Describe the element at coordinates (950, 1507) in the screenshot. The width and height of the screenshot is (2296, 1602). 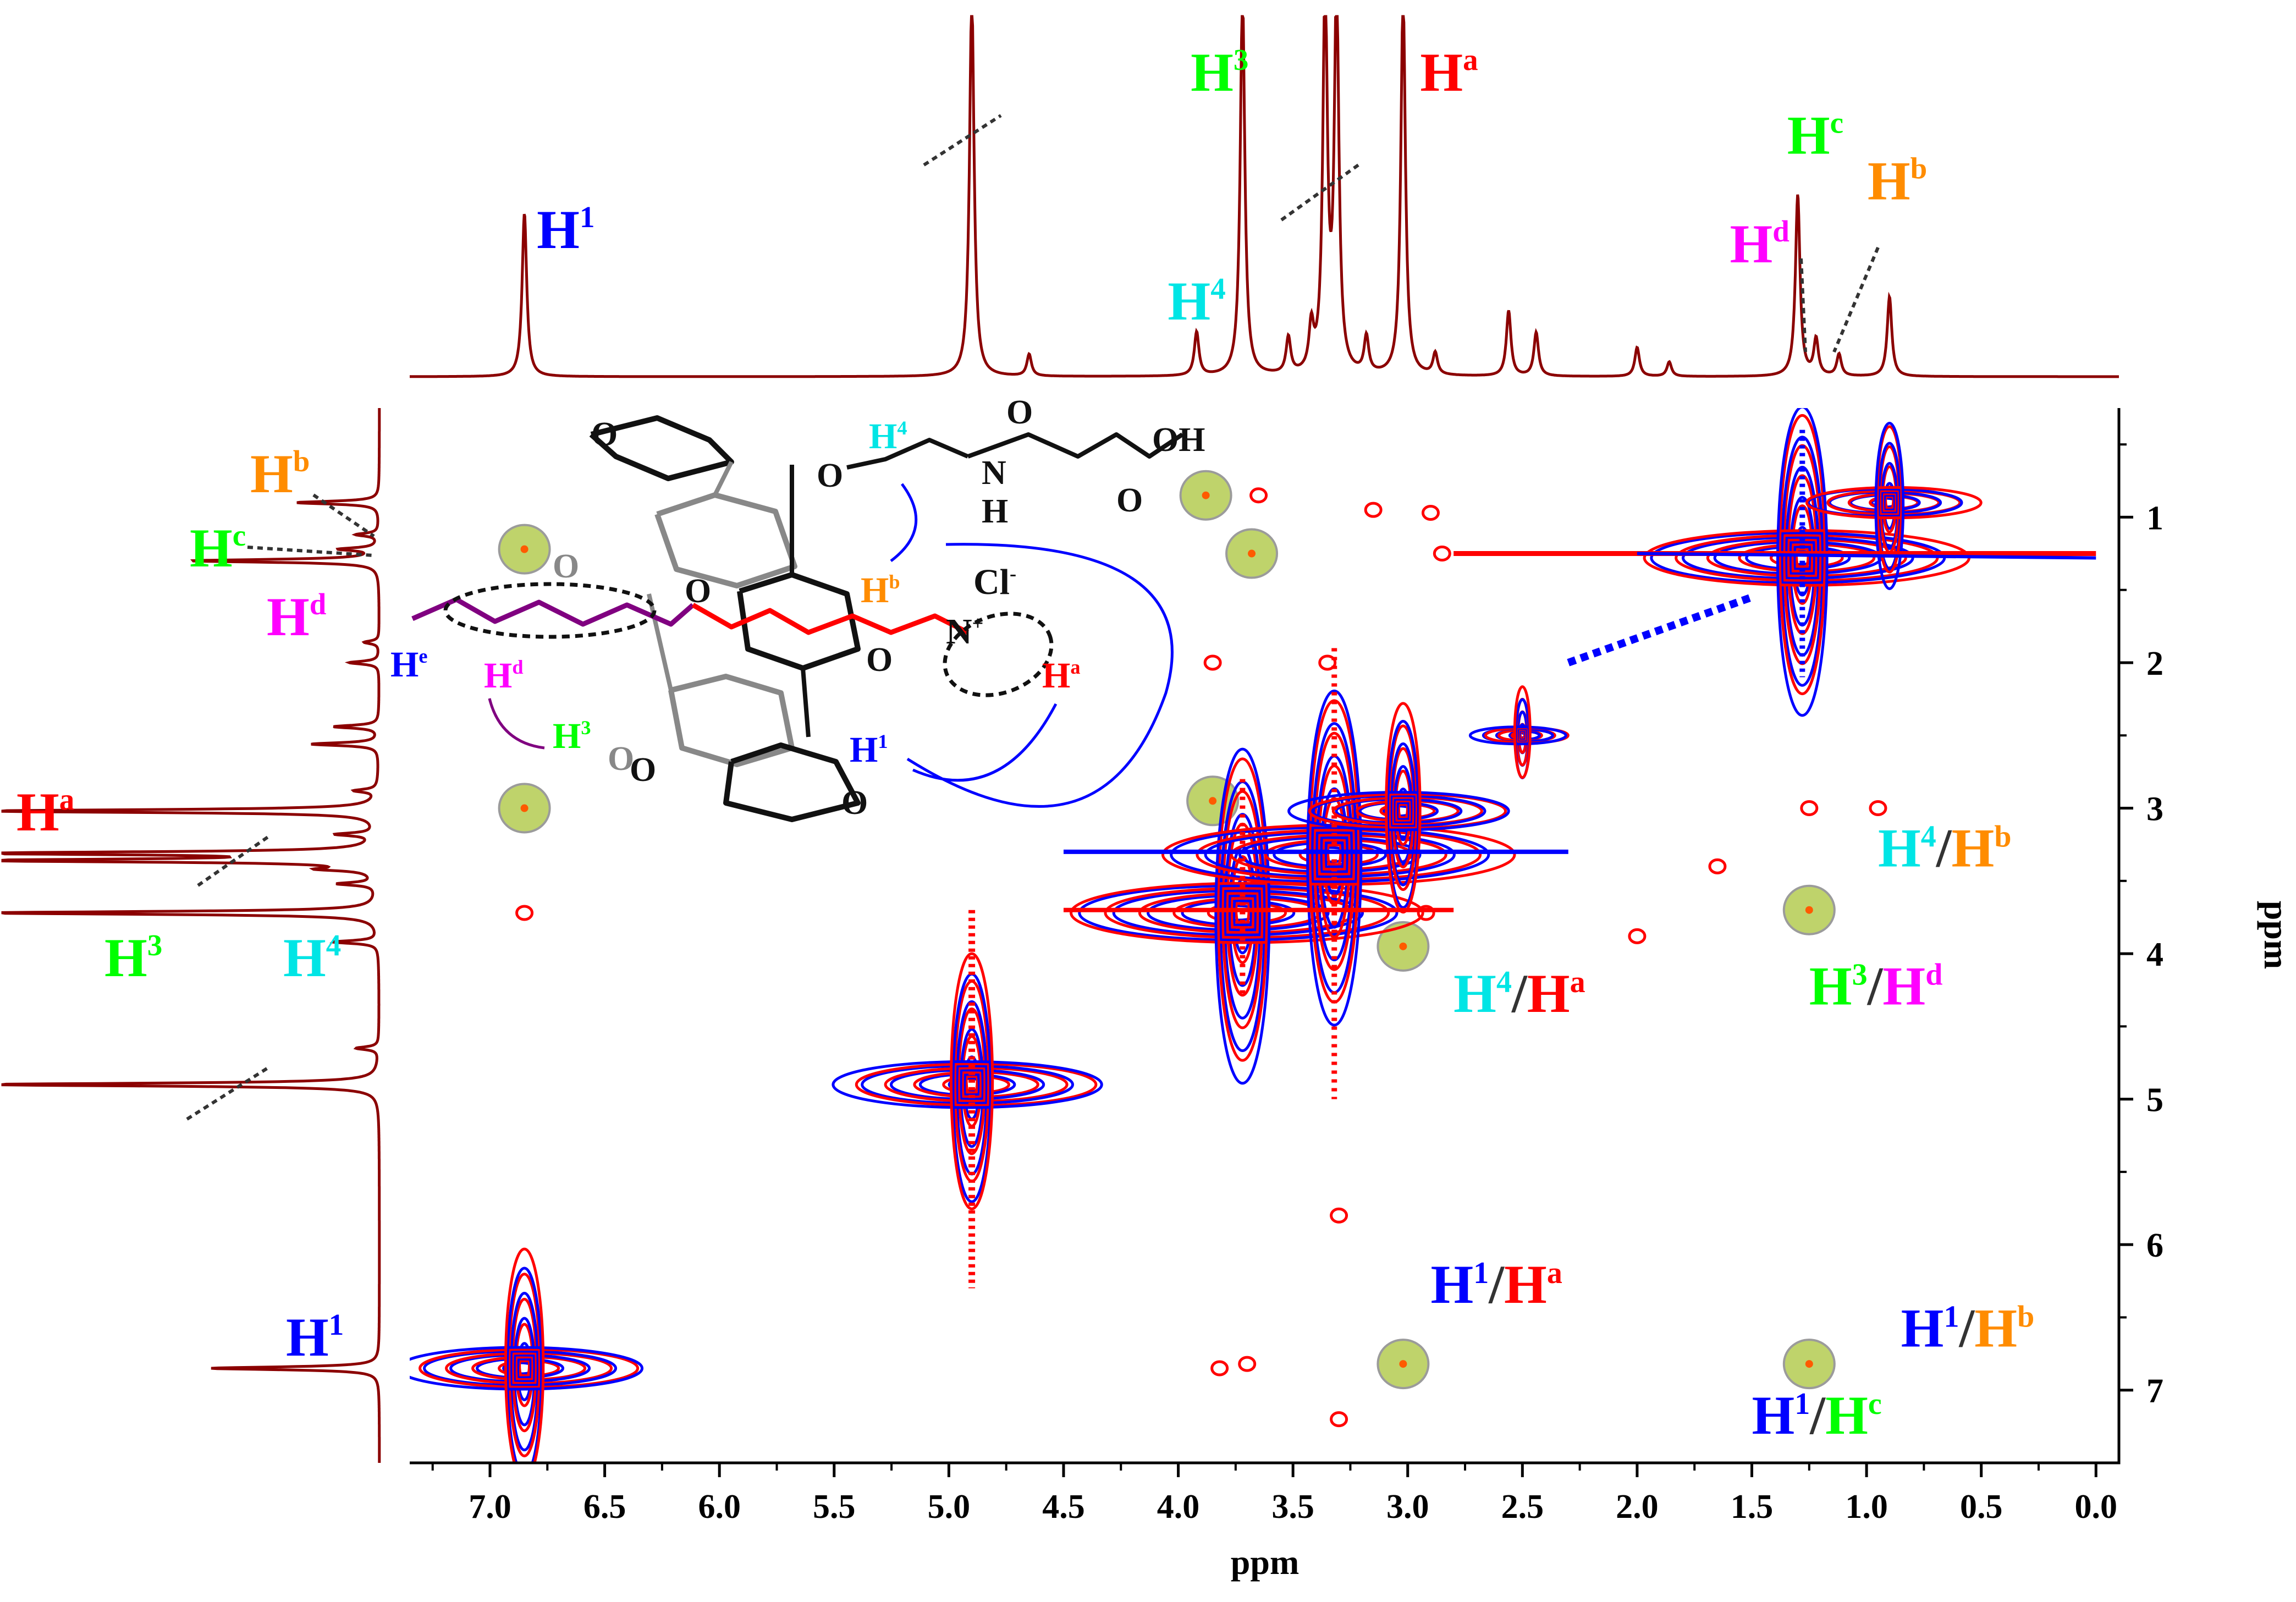
I see `x-tick-label: 5.0` at that location.